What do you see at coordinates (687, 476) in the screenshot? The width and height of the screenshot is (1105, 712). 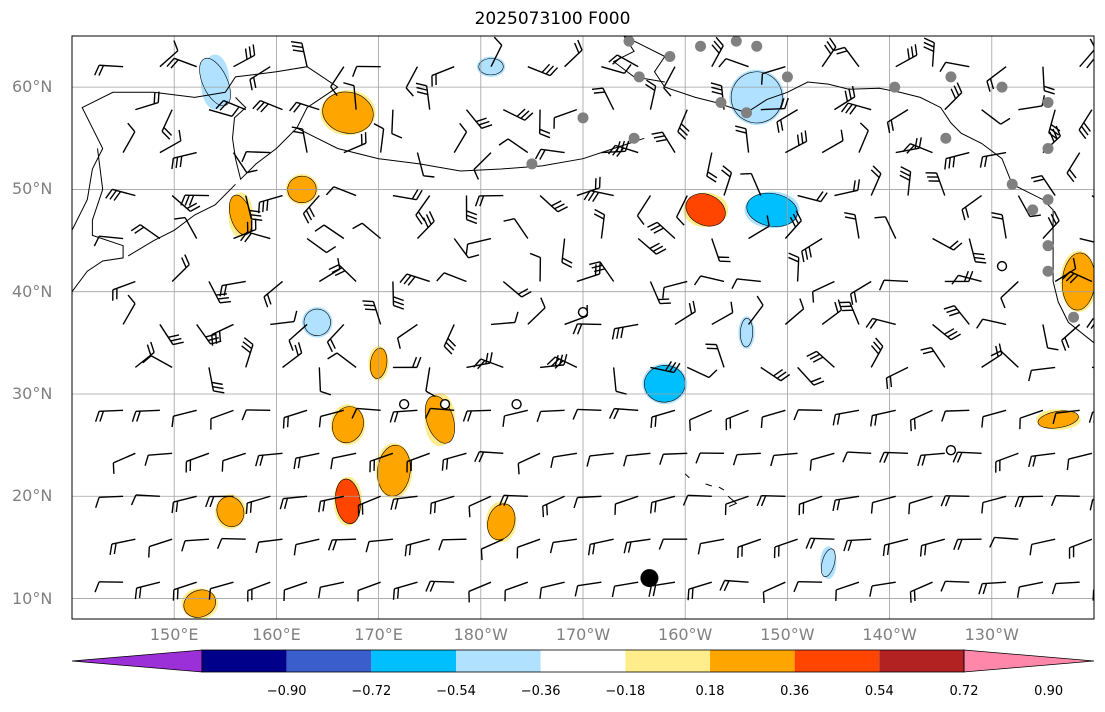 I see `coastline` at bounding box center [687, 476].